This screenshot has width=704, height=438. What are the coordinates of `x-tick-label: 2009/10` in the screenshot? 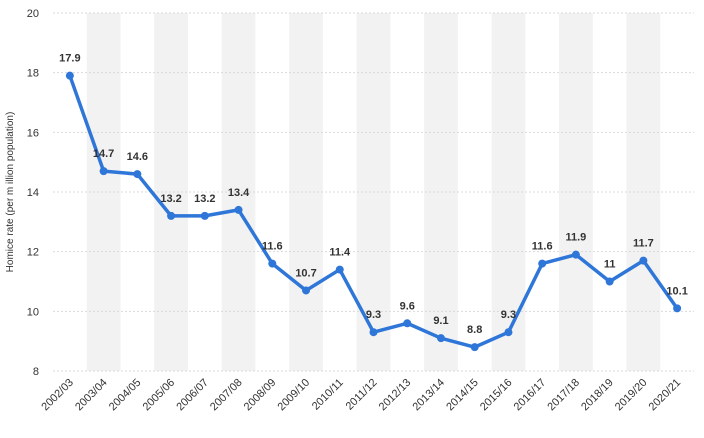 It's located at (294, 395).